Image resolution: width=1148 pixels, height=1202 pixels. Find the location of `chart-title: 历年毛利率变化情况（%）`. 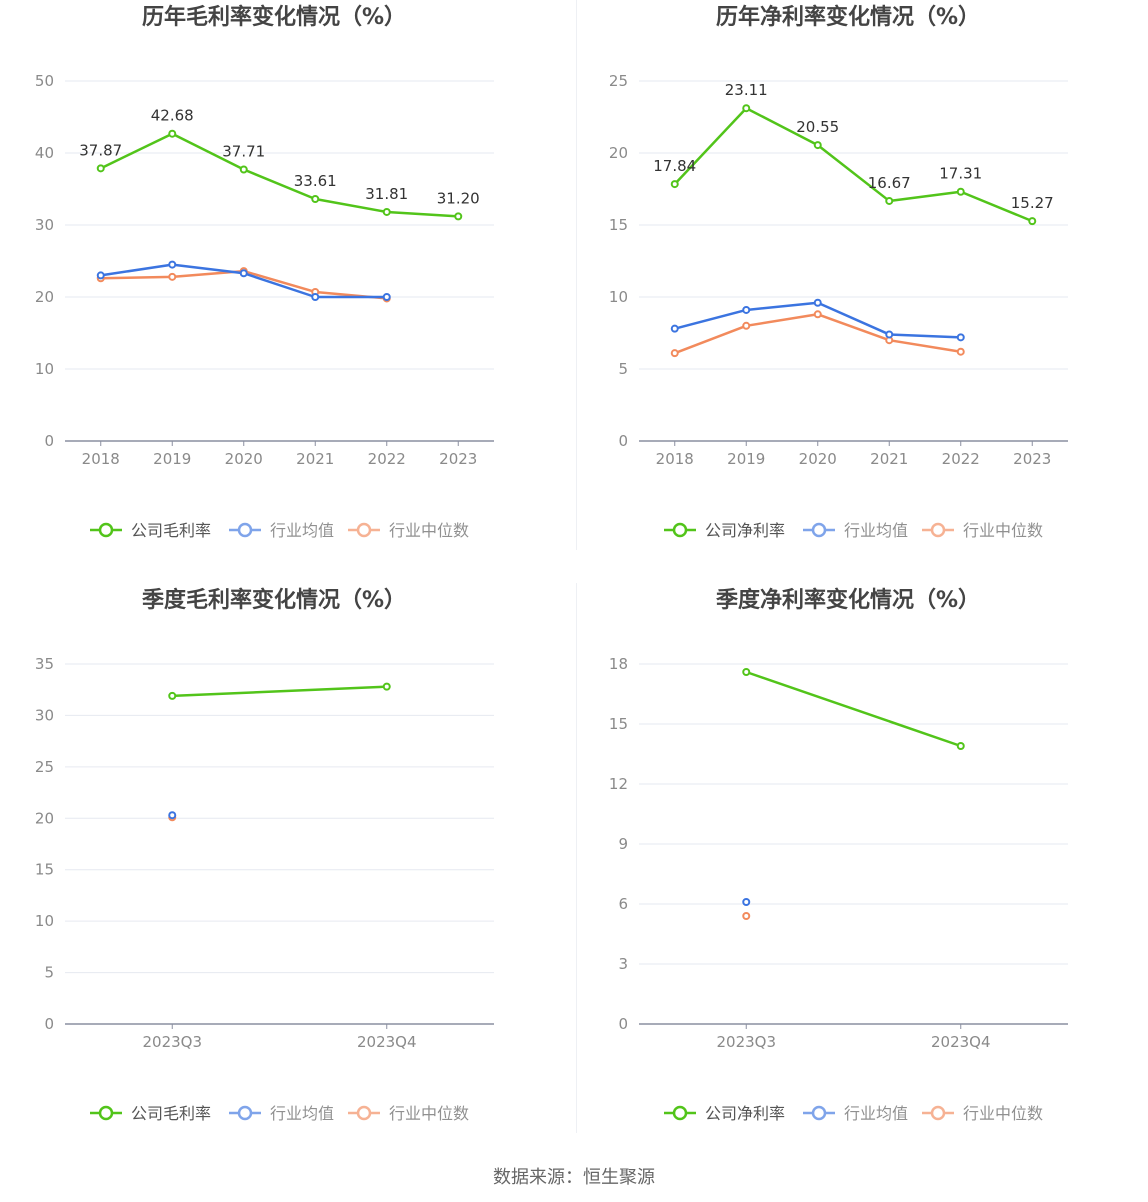

chart-title: 历年毛利率变化情况（%） is located at coordinates (274, 17).